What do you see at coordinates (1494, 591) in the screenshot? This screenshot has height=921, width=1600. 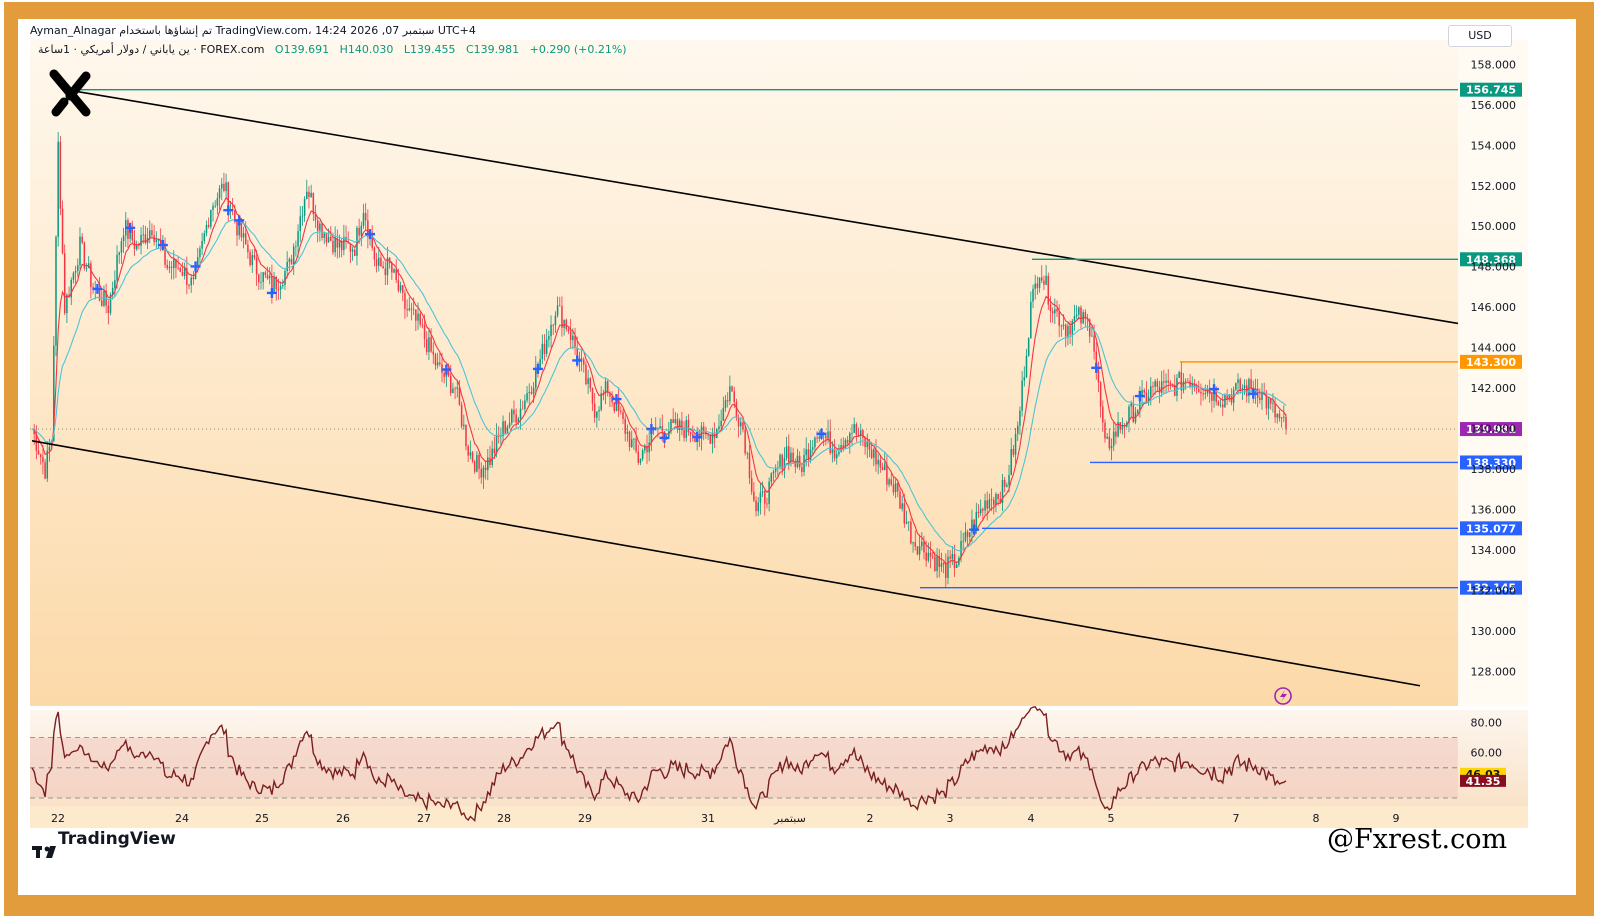 I see `price-tick-label: 132.000` at bounding box center [1494, 591].